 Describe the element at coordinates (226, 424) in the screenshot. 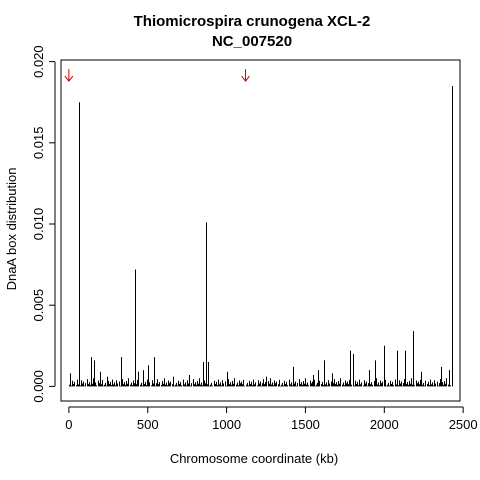

I see `x-tick-label: 1000` at that location.